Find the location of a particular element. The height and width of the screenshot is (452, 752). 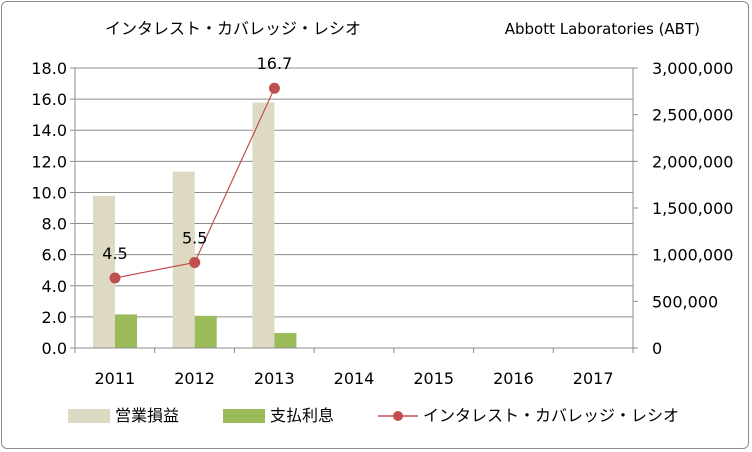

legend-marker-ratio is located at coordinates (398, 416).